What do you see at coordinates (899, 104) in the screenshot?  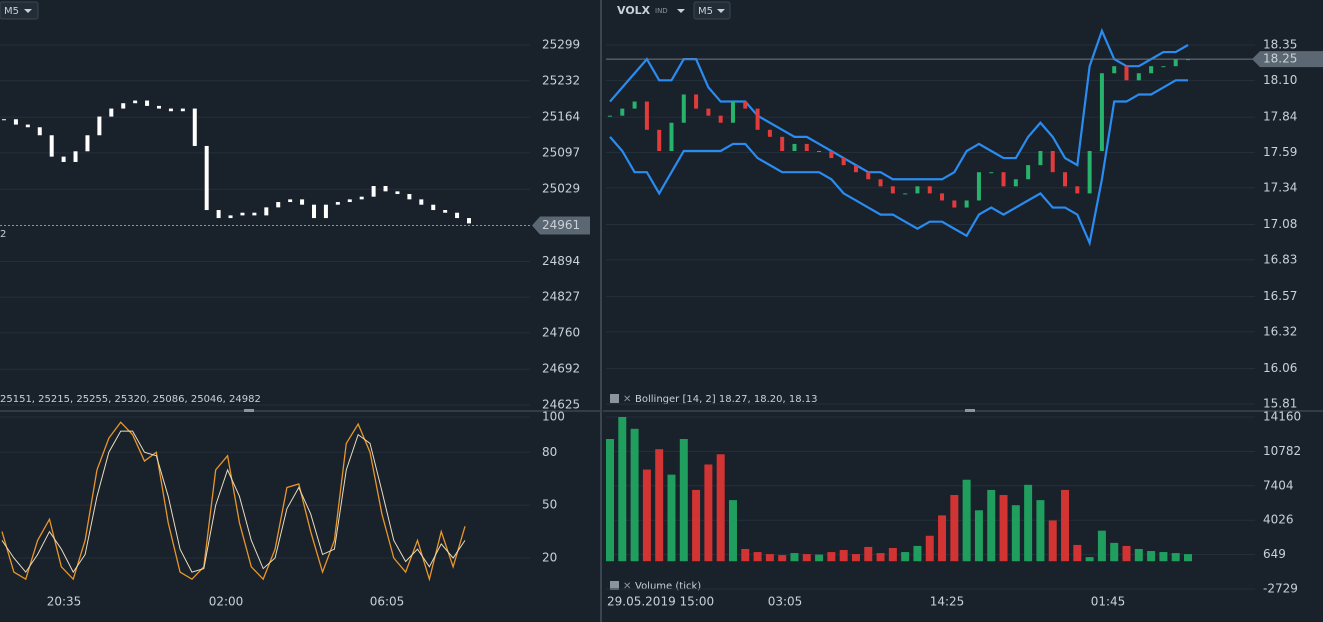 I see `bollinger-upper` at bounding box center [899, 104].